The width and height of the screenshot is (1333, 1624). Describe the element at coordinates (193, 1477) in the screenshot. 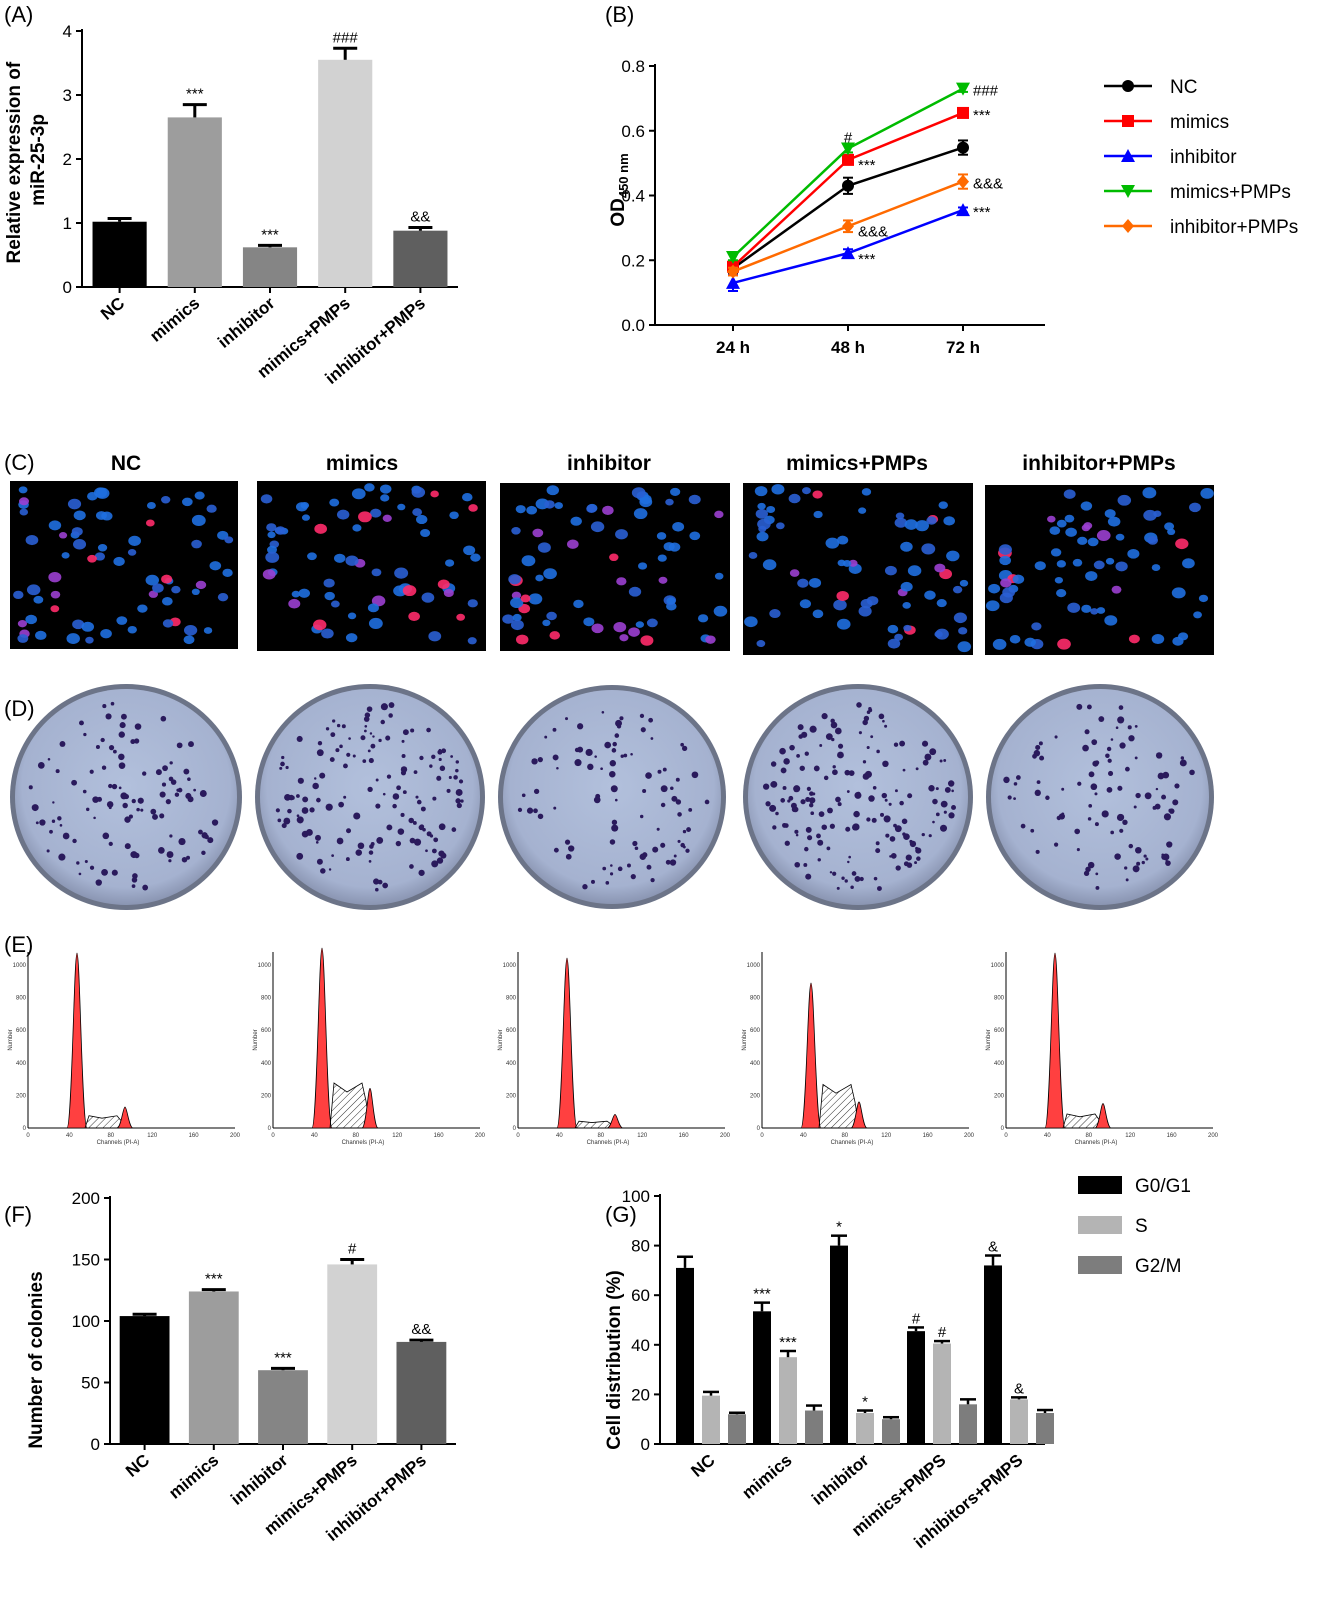

I see `x-tick-label: mimics` at that location.